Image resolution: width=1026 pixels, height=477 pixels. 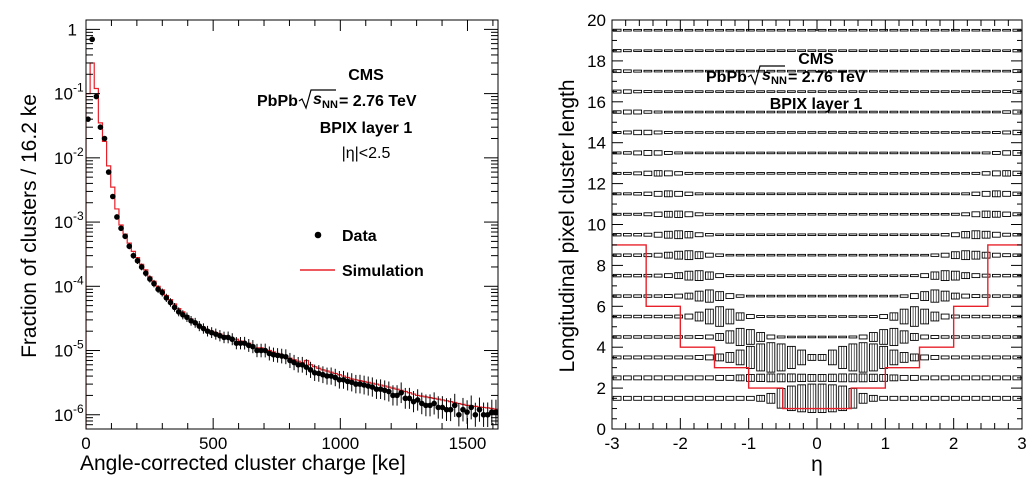 I want to click on length-tick-label: 4, so click(x=601, y=347).